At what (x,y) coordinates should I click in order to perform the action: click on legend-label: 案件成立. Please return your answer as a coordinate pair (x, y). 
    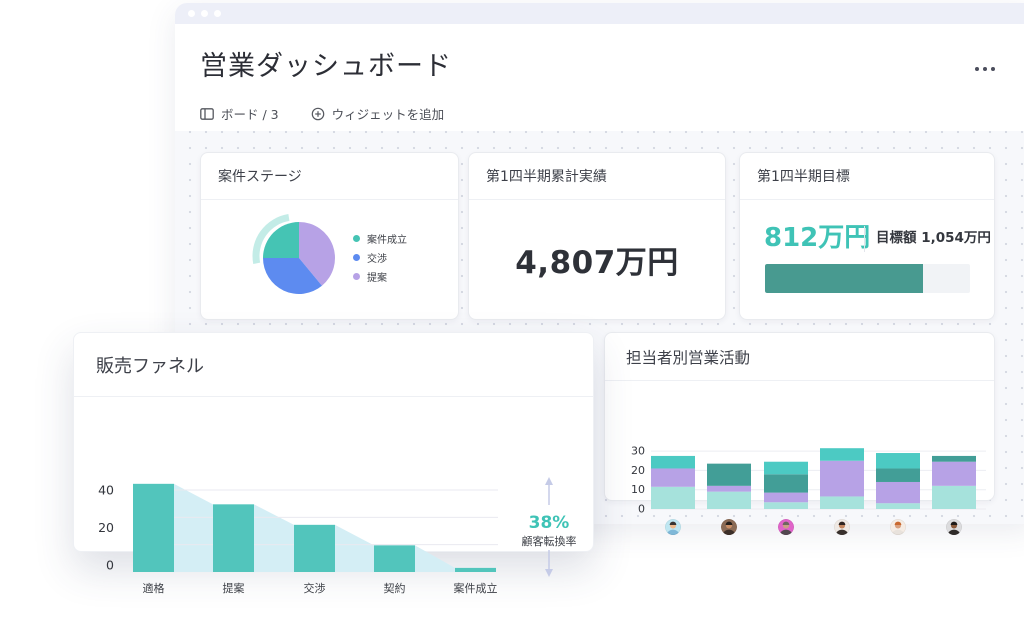
    Looking at the image, I should click on (387, 240).